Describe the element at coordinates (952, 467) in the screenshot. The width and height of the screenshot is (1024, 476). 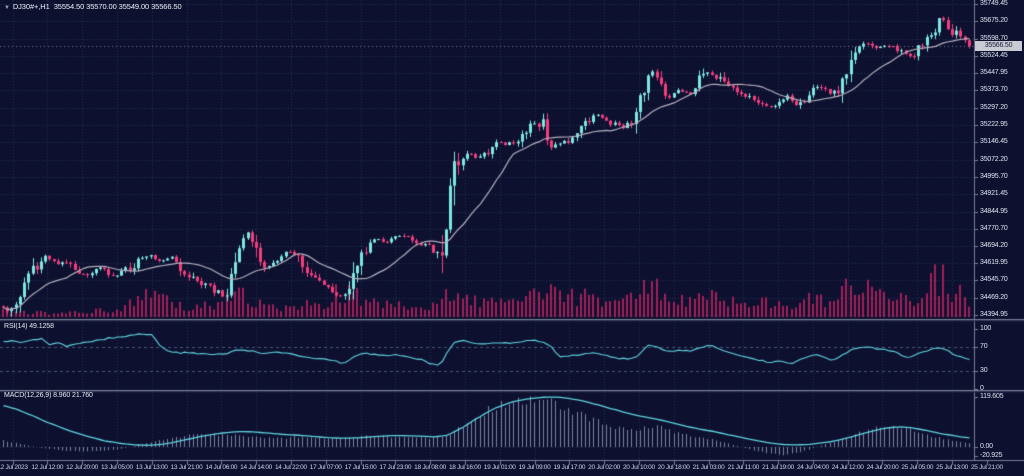
I see `time-label: 25 Jul 13:00` at that location.